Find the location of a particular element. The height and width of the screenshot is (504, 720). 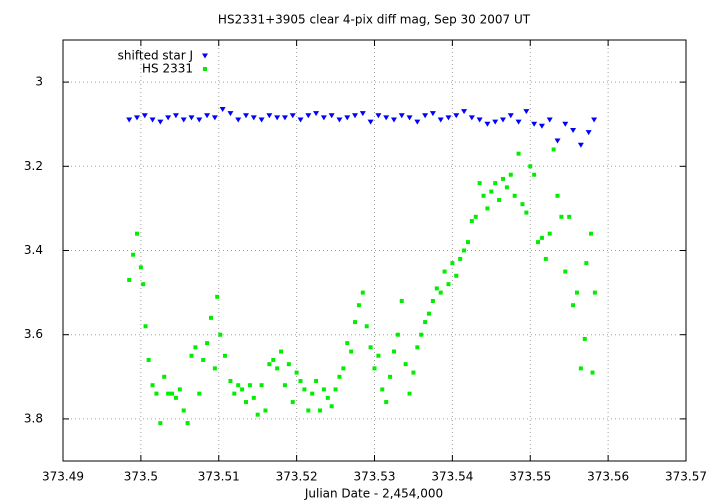

y-tick-label: 3 is located at coordinates (39, 82).